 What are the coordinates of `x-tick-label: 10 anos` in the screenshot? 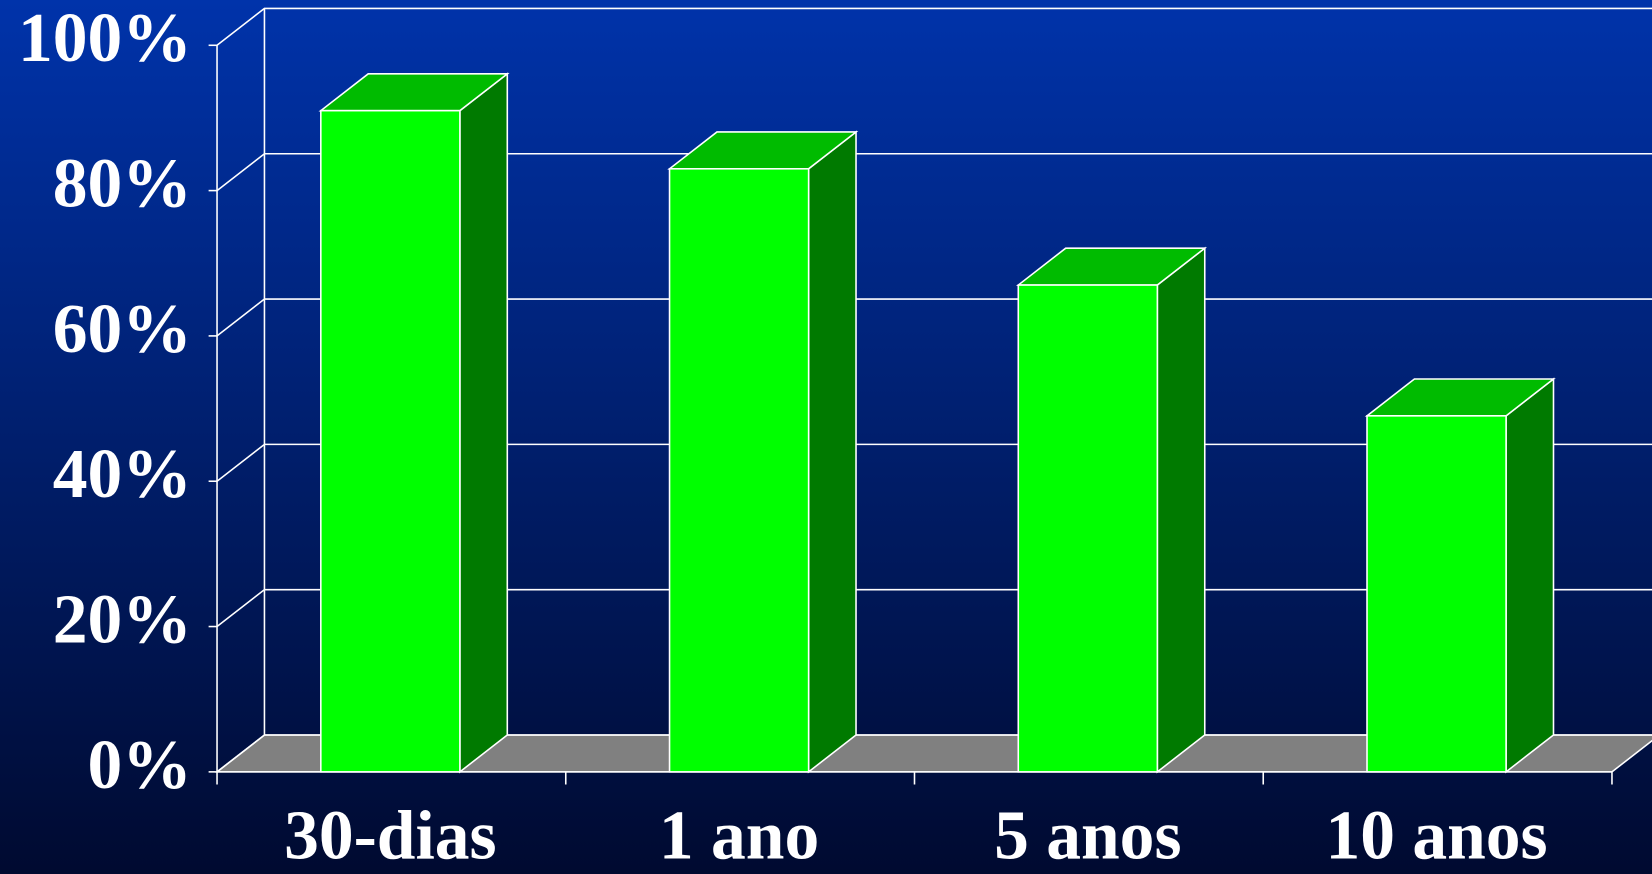 It's located at (1436, 835).